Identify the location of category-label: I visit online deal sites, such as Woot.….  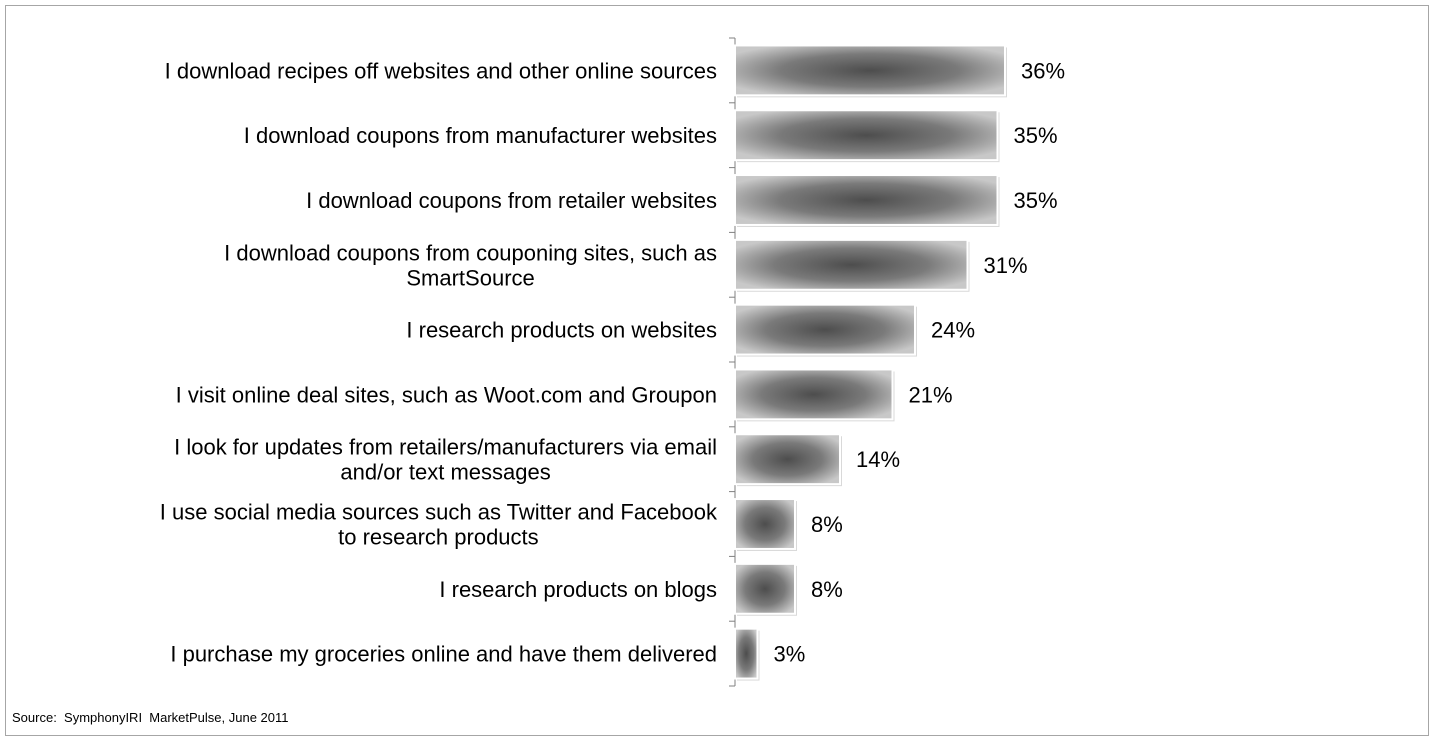
(446, 394).